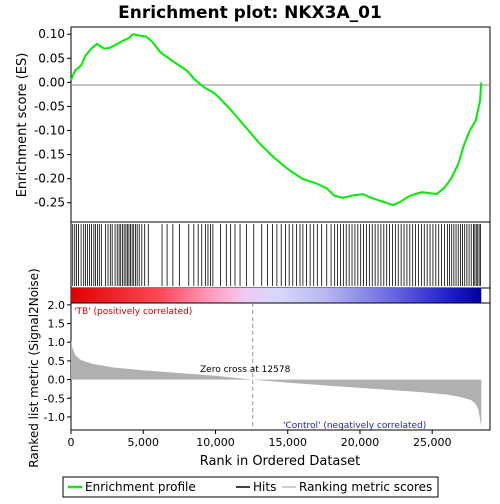 This screenshot has width=500, height=504. What do you see at coordinates (432, 442) in the screenshot?
I see `x-tick-label: 25,000` at bounding box center [432, 442].